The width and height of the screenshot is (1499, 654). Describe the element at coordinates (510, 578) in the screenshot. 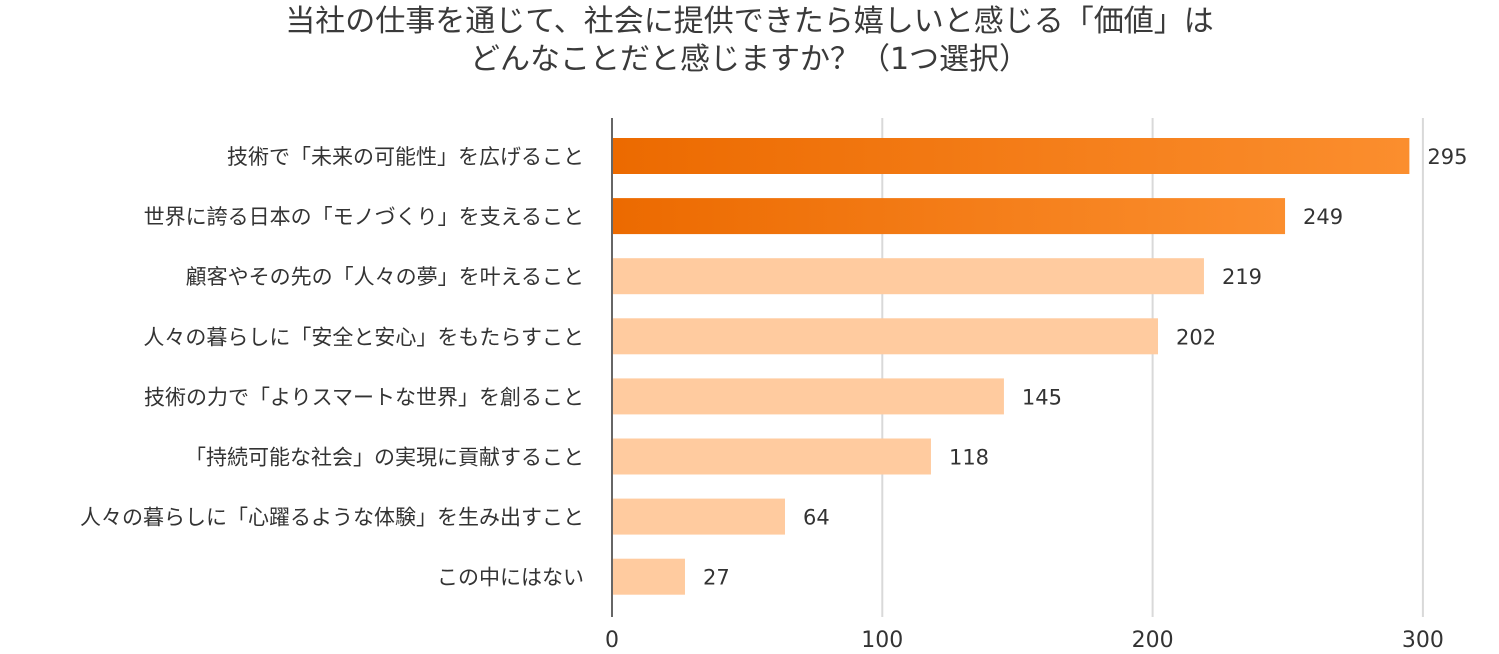

I see `category-label: この中にはない` at that location.